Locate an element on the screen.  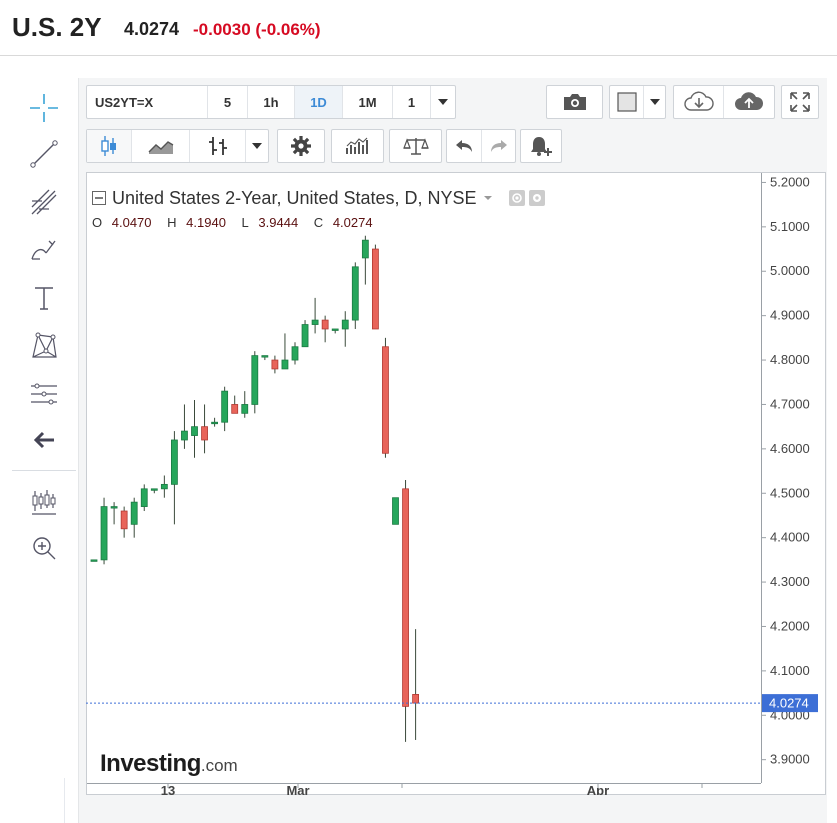
text-icon is located at coordinates (44, 298).